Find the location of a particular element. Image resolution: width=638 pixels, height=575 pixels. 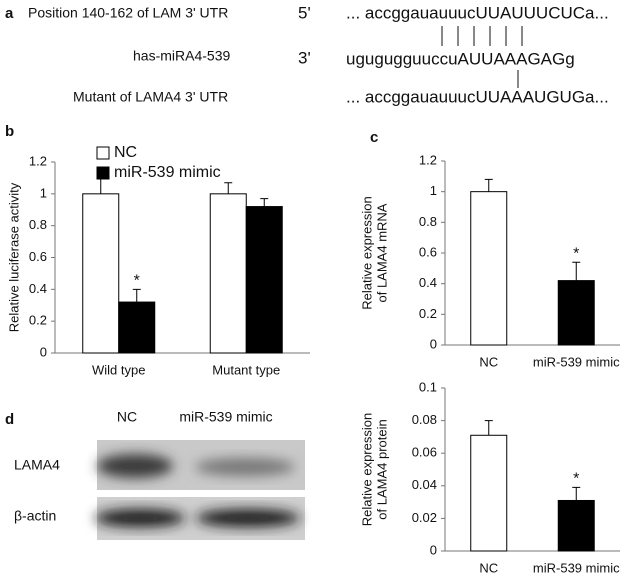

y-tick-label: 0.06 is located at coordinates (424, 452).